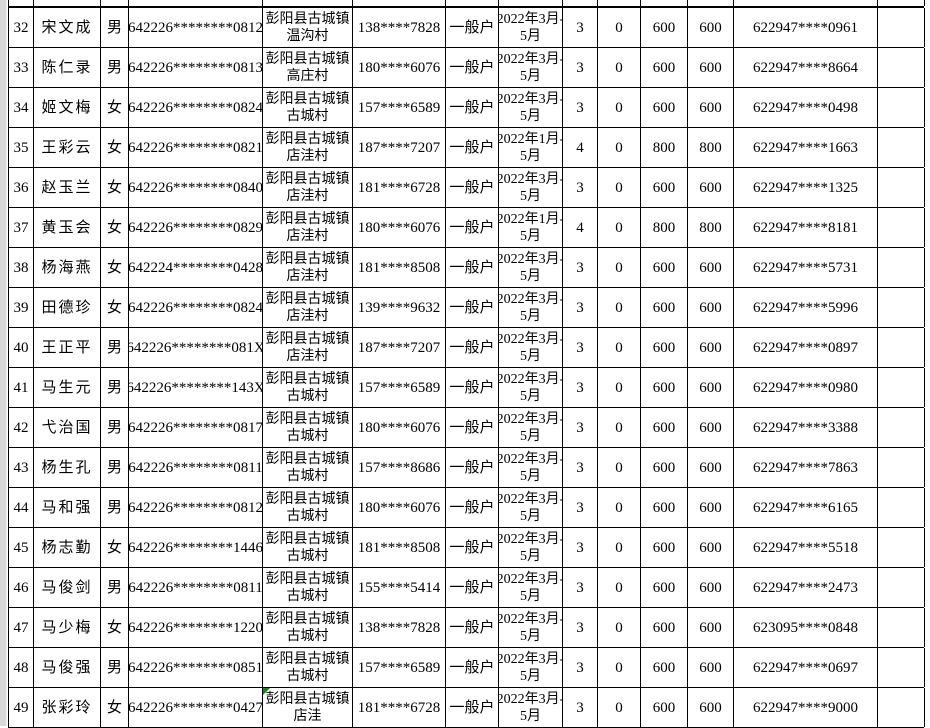 This screenshot has width=930, height=728. I want to click on cell-bank-account: 622947****8664, so click(806, 67).